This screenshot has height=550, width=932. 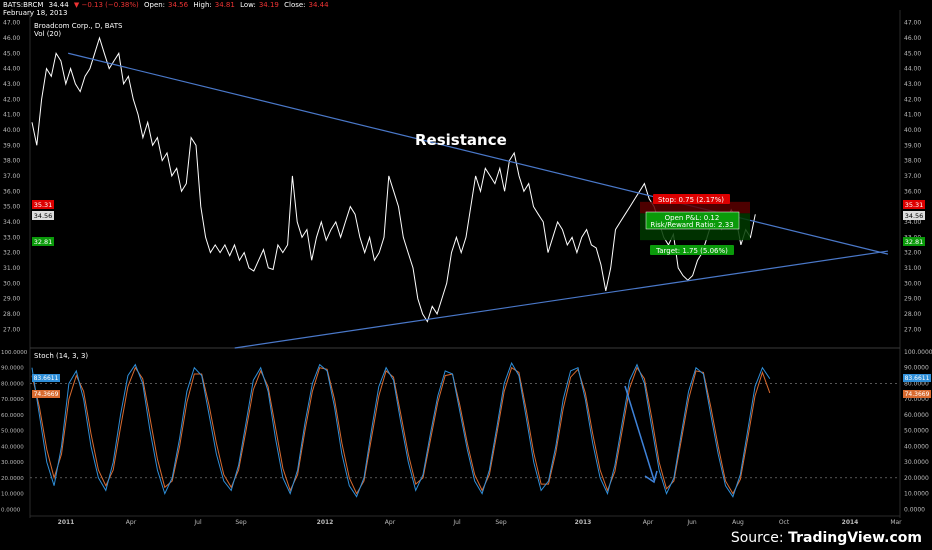 What do you see at coordinates (66, 522) in the screenshot?
I see `x-tick-label: 2011` at bounding box center [66, 522].